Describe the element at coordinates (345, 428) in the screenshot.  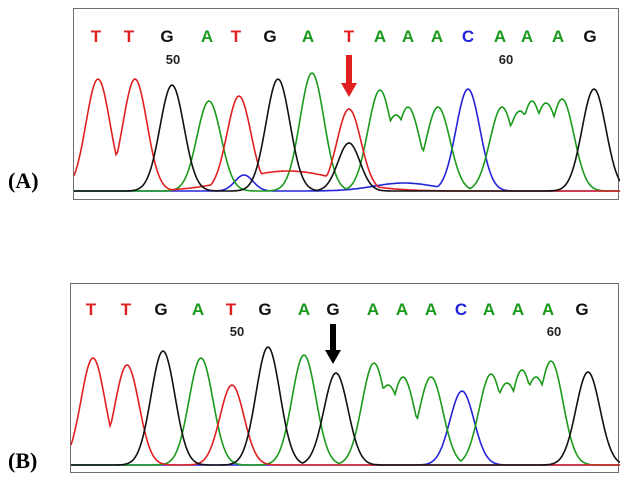
I see `trace-C` at that location.